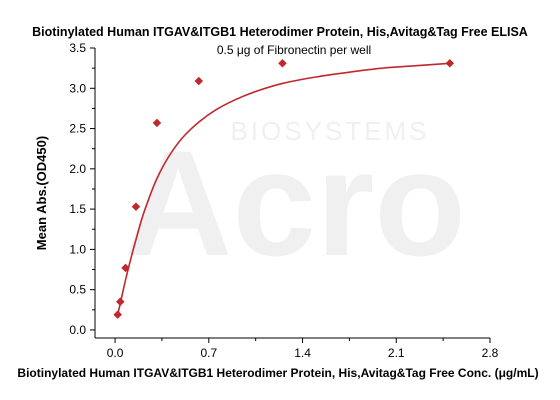 The image size is (560, 400). I want to click on y-tick-label: 2.0, so click(77, 169).